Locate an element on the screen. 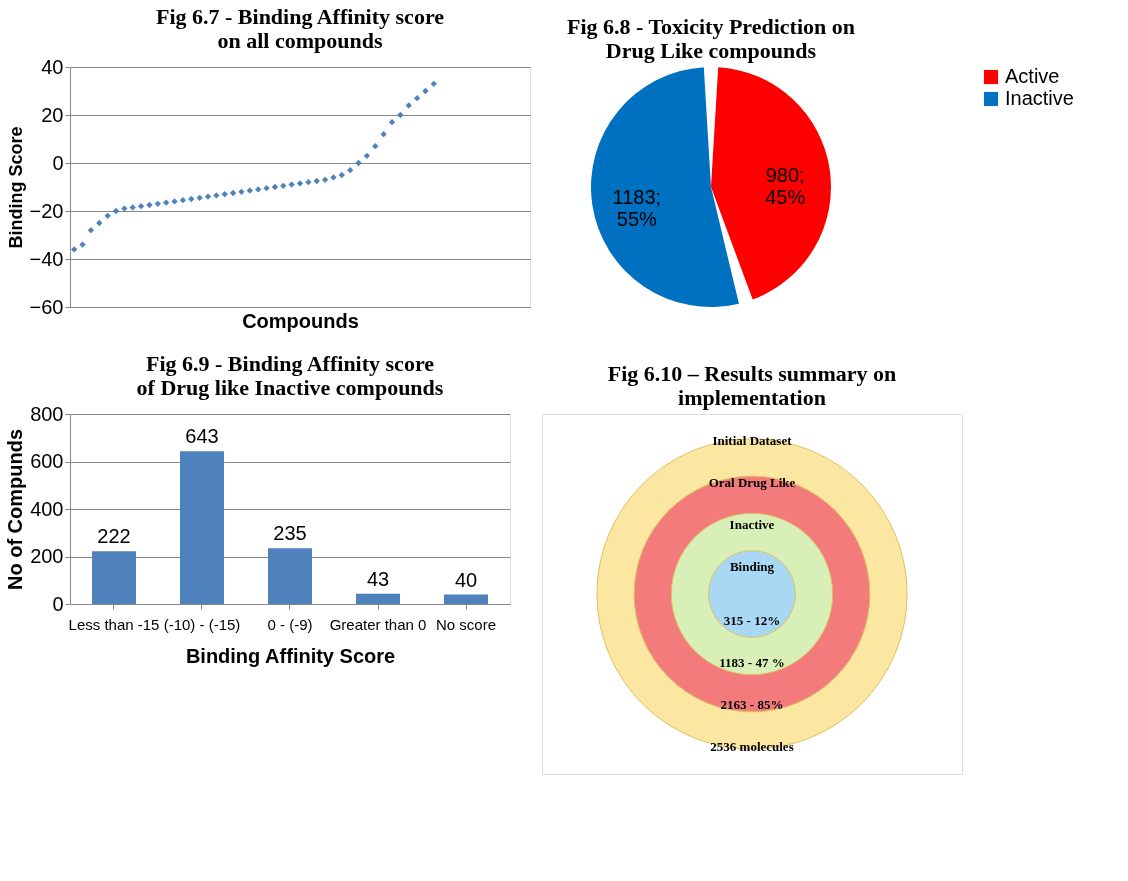 The image size is (1128, 881). y-tick-label: −40 is located at coordinates (46, 258).